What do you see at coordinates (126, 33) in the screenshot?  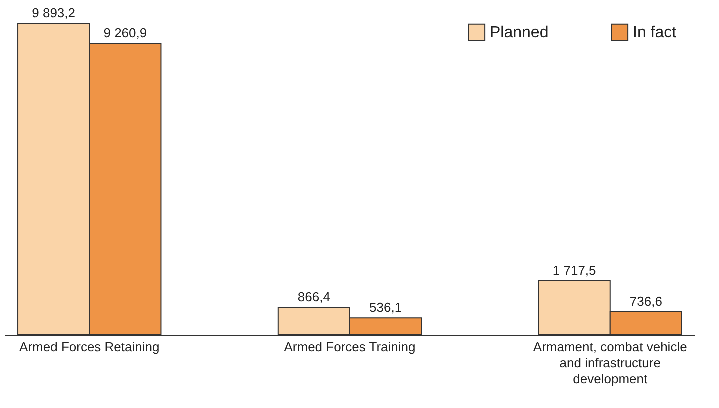 I see `data-label: 9 260,9` at bounding box center [126, 33].